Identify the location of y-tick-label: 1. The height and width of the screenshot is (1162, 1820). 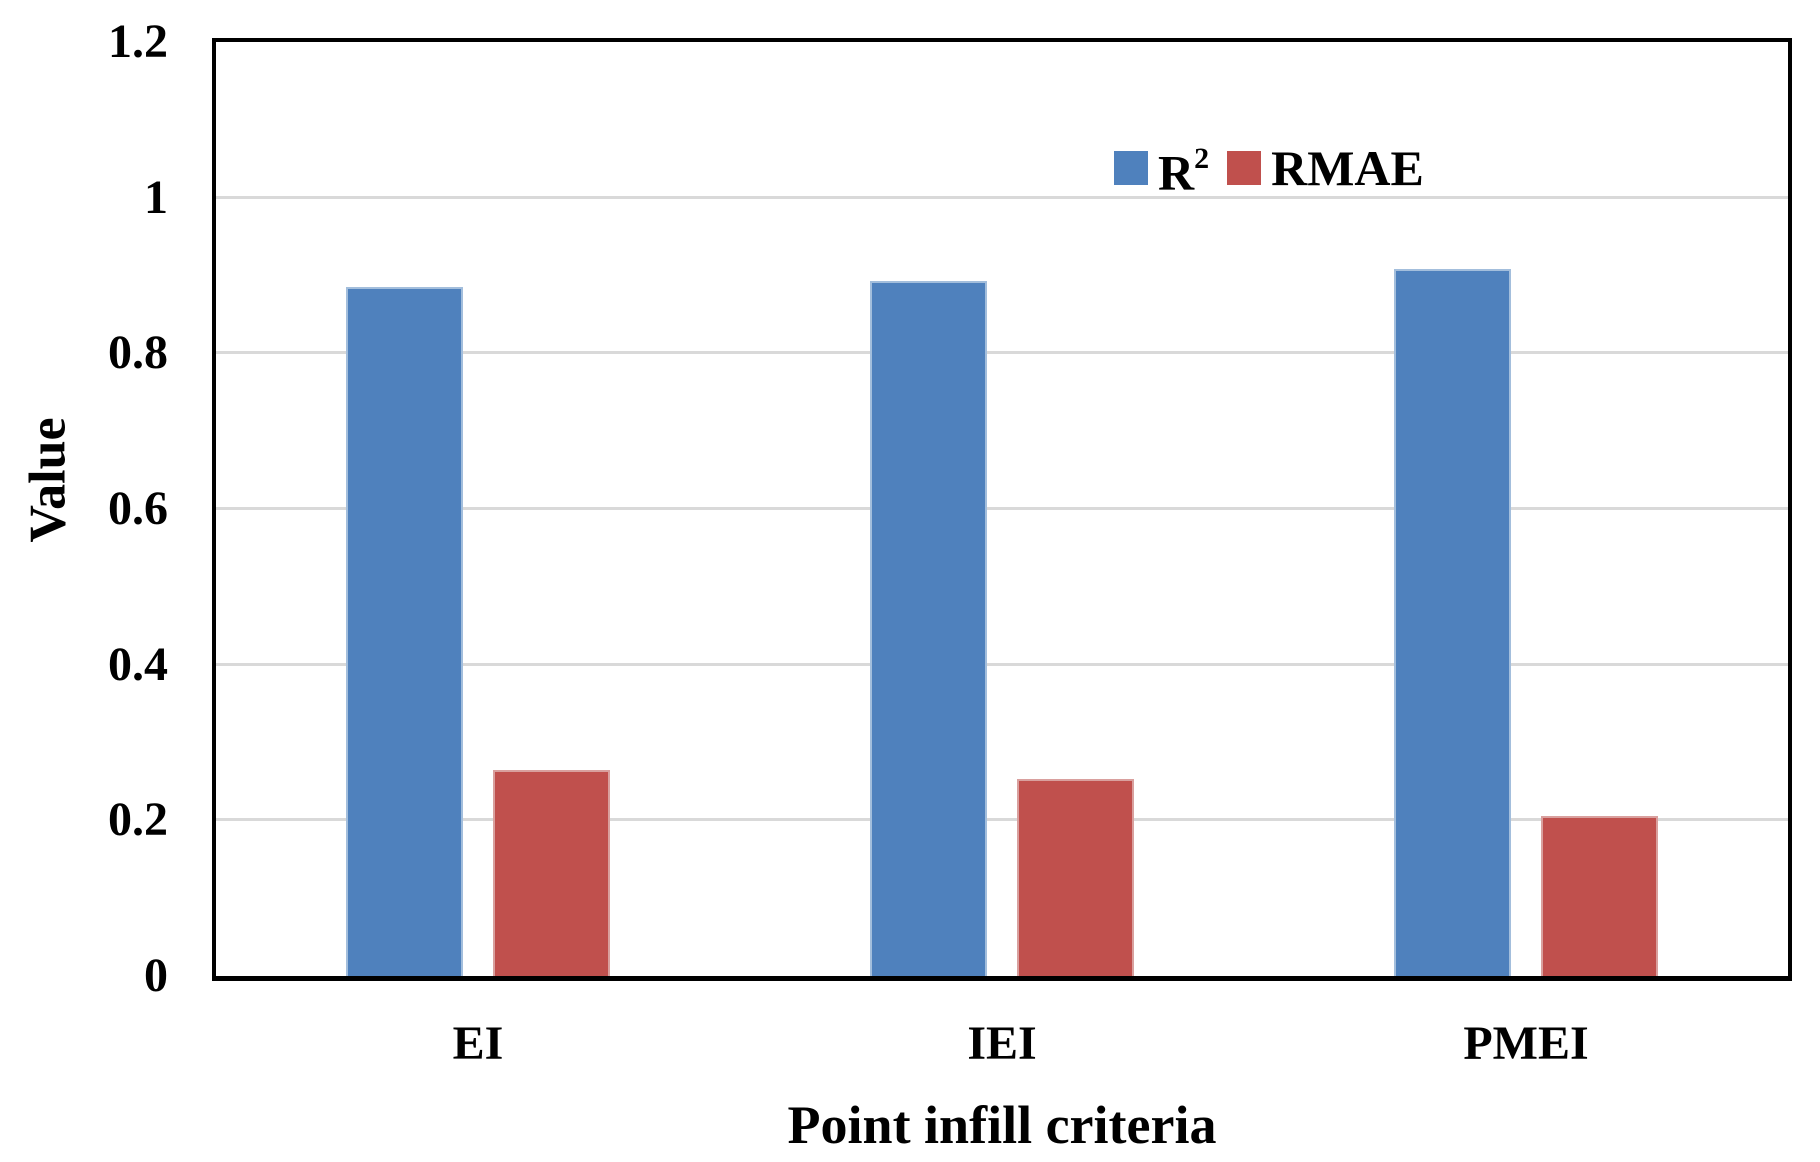
(156, 197).